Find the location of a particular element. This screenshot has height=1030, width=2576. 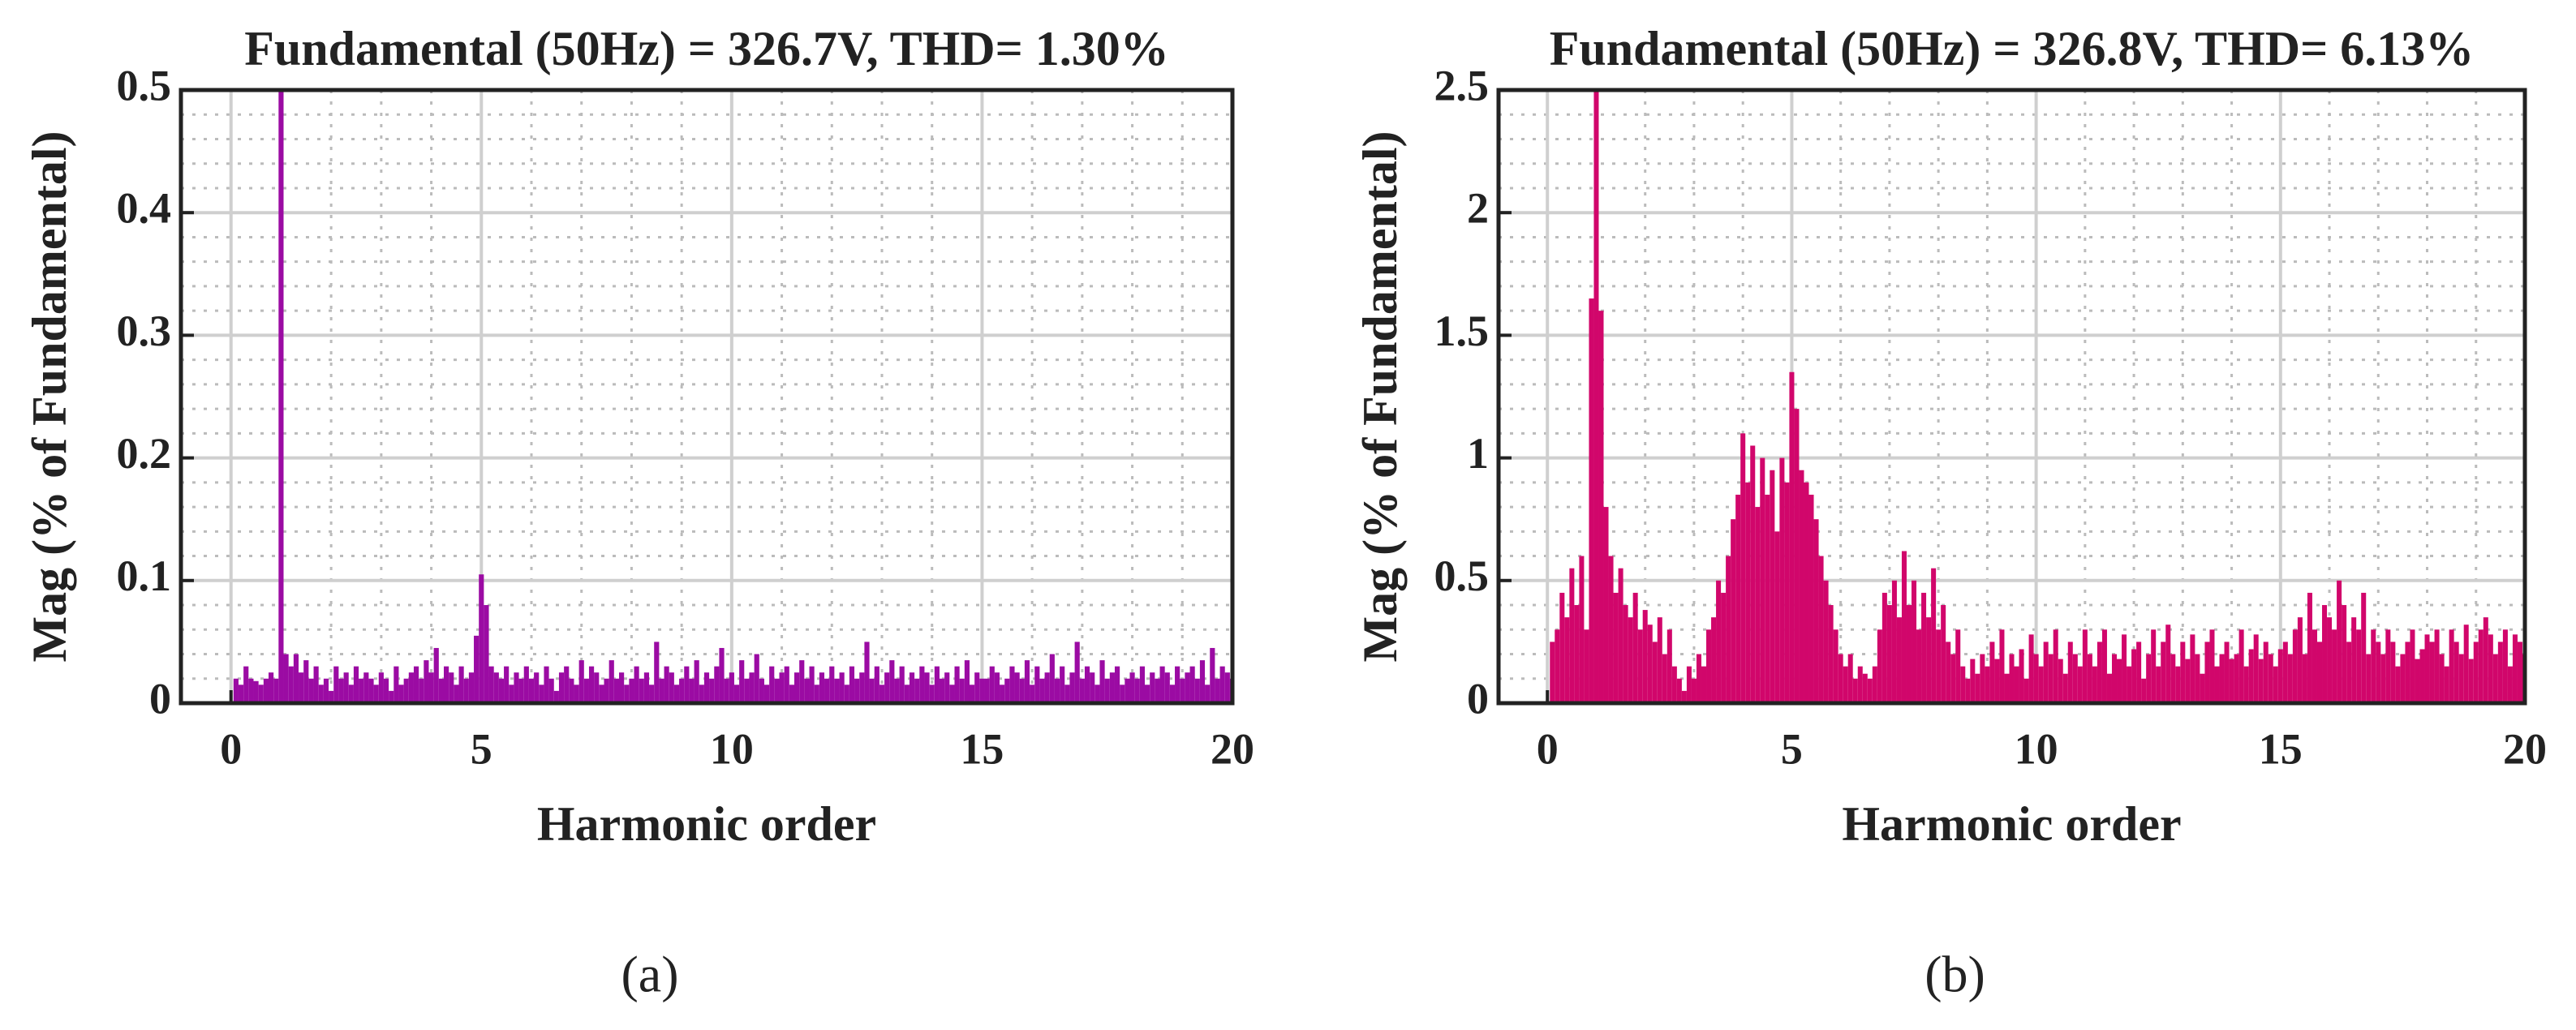

y-tick-label: 2 is located at coordinates (1478, 208).